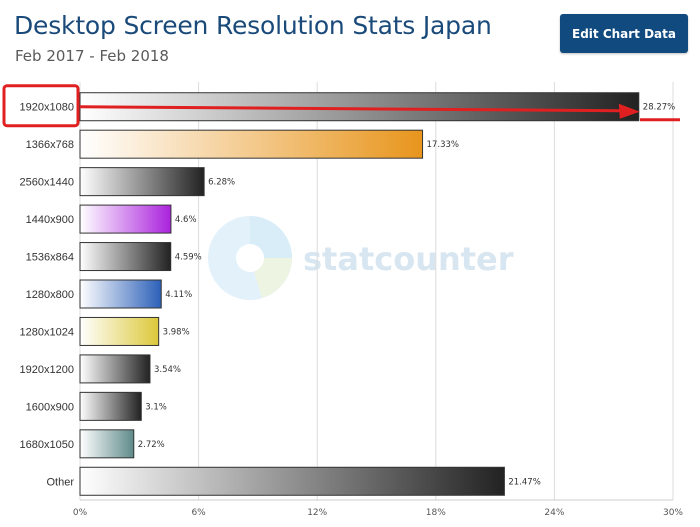 The width and height of the screenshot is (700, 527). Describe the element at coordinates (119, 331) in the screenshot. I see `bar-1280x1024` at that location.